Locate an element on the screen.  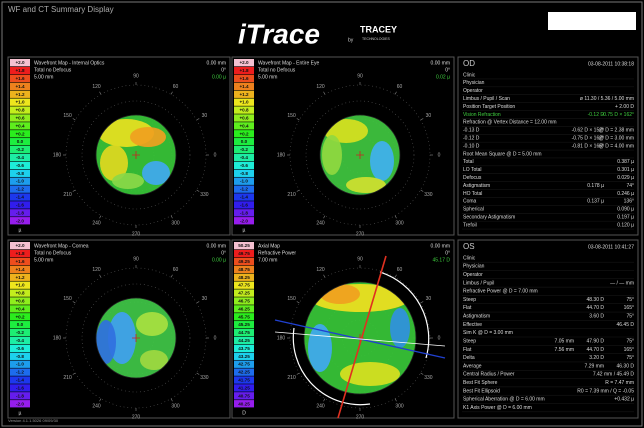
scale-label: -1.2 is located at coordinates (244, 189).